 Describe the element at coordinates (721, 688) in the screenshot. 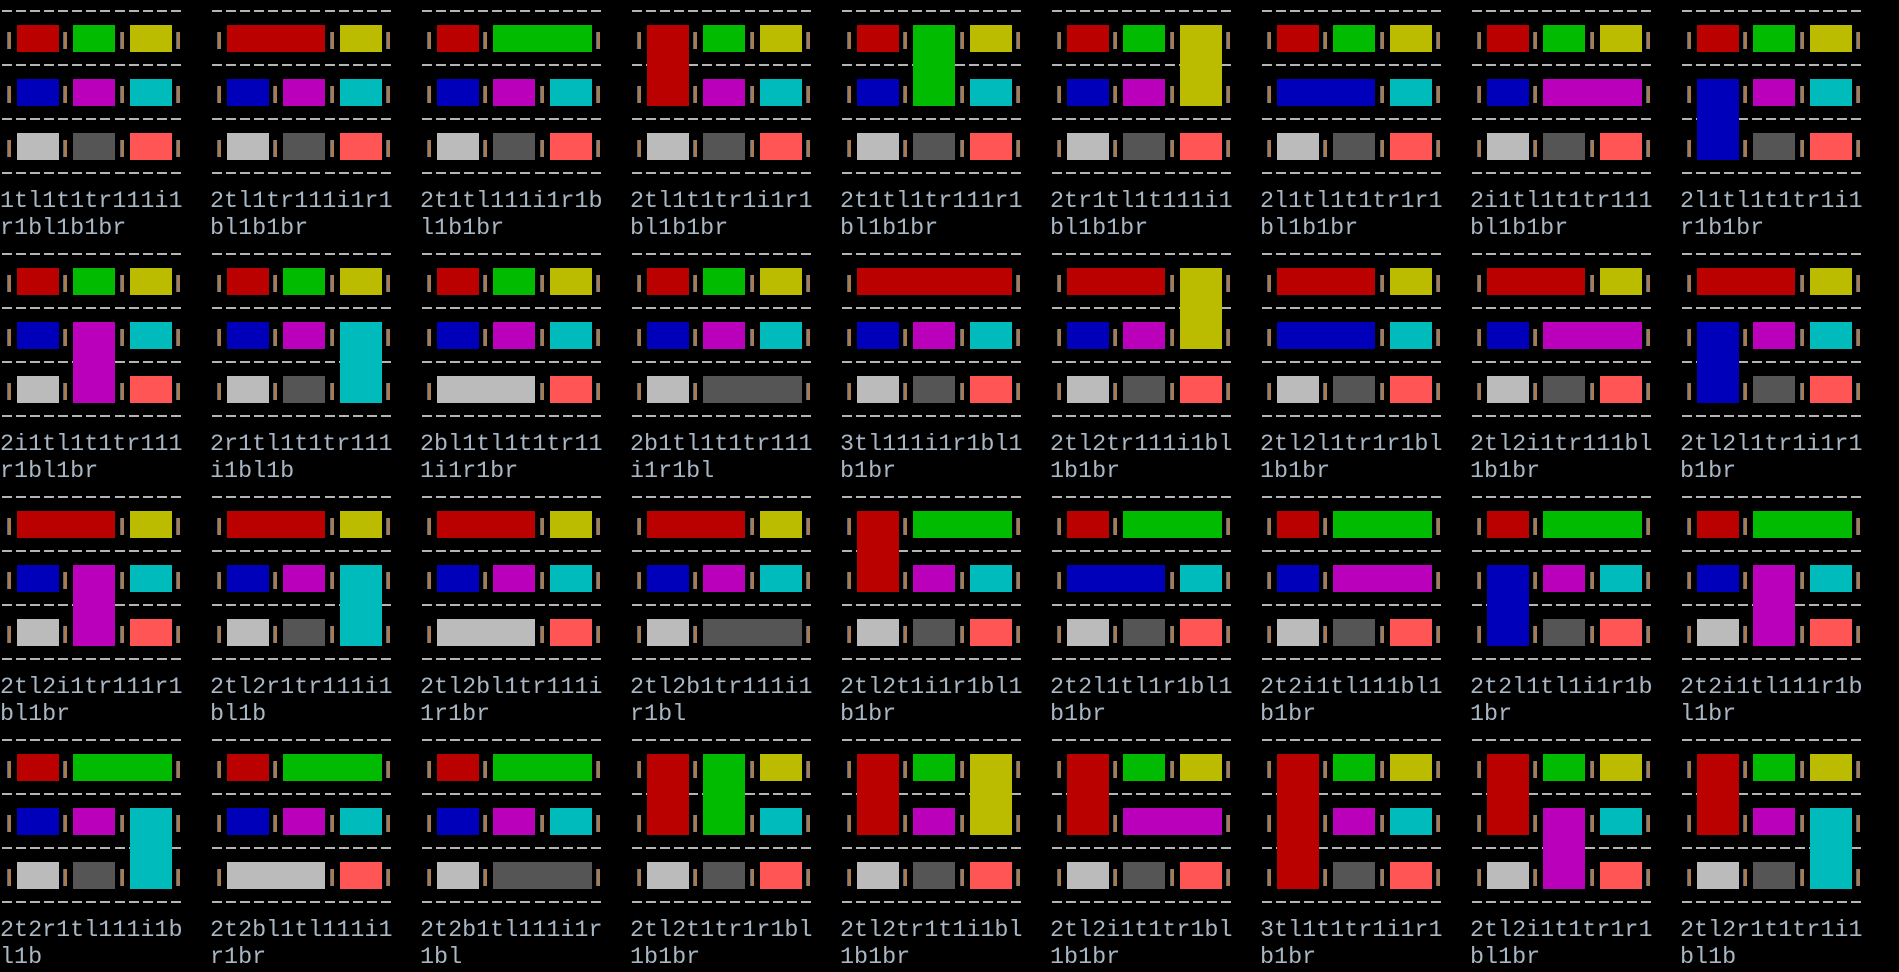

I see `layout-label: 2tl2b1tr111i1` at that location.